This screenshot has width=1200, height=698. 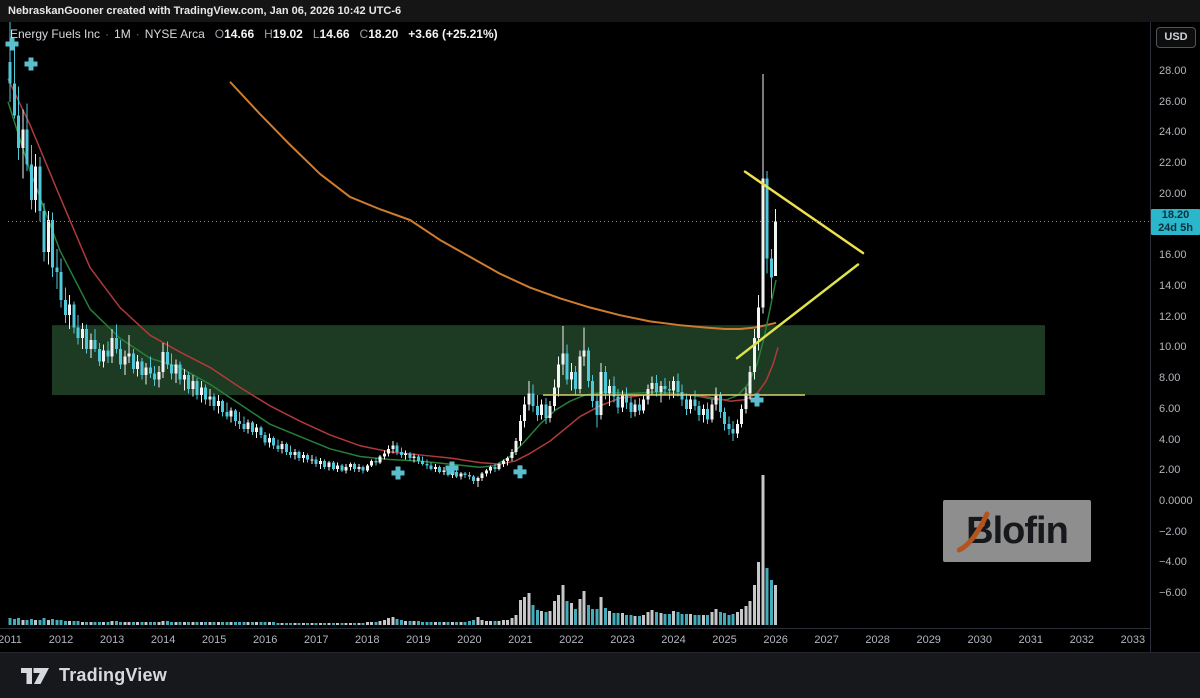 What do you see at coordinates (1173, 531) in the screenshot?
I see `price-scale-label: −2.00` at bounding box center [1173, 531].